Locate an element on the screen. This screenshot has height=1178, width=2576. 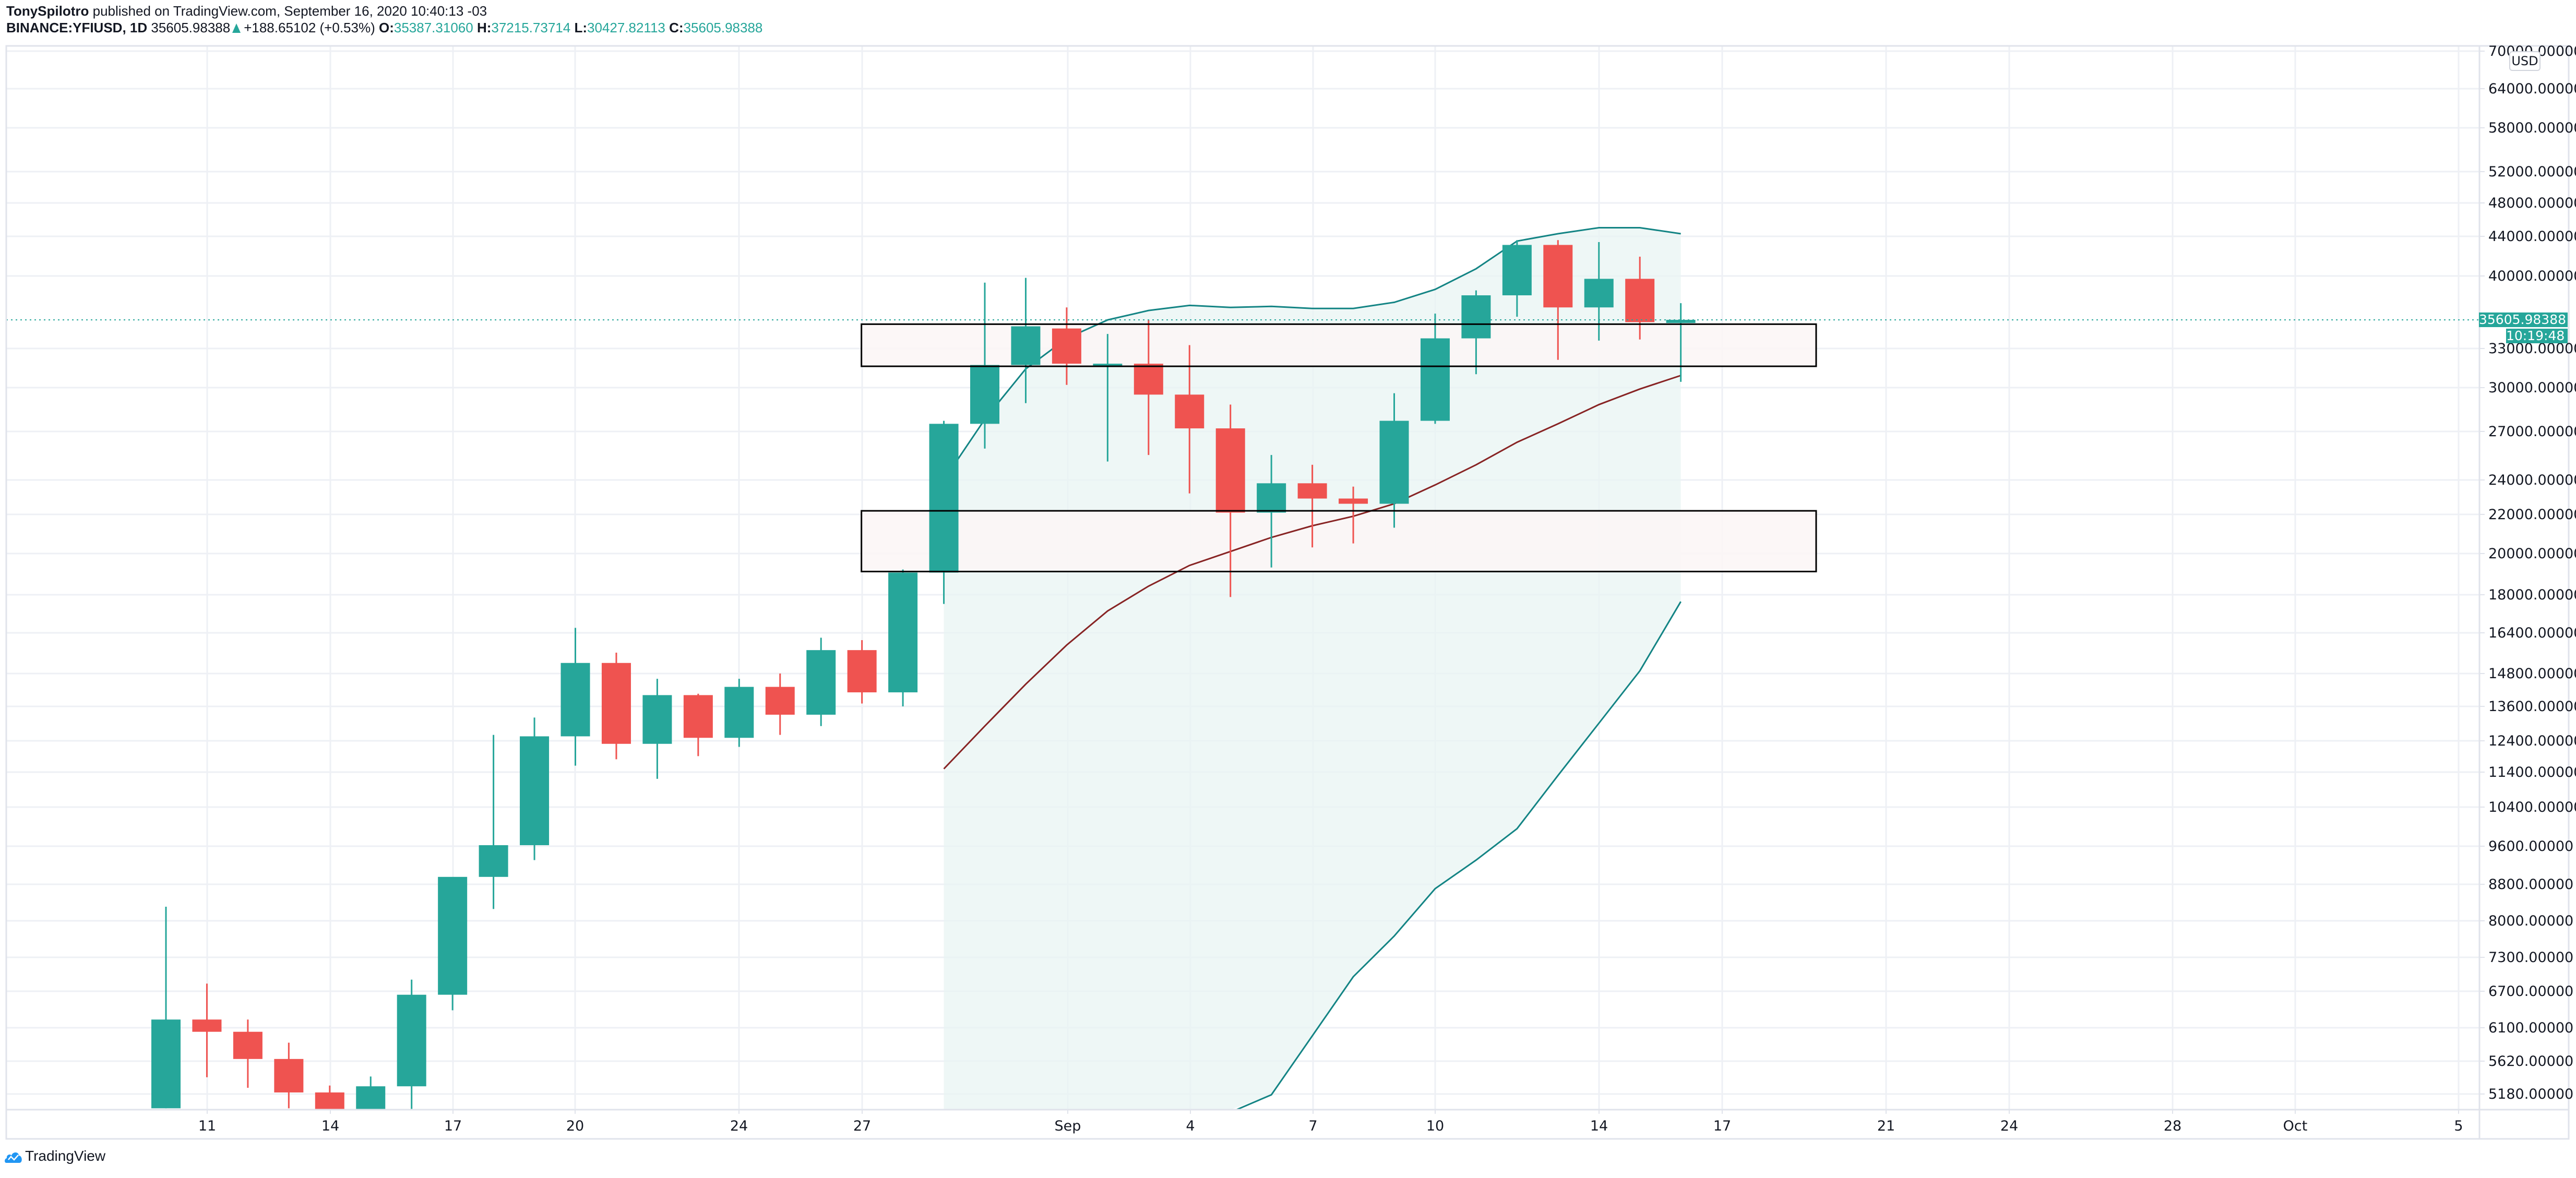
price-tick-label: 8000.00000 is located at coordinates (2530, 921).